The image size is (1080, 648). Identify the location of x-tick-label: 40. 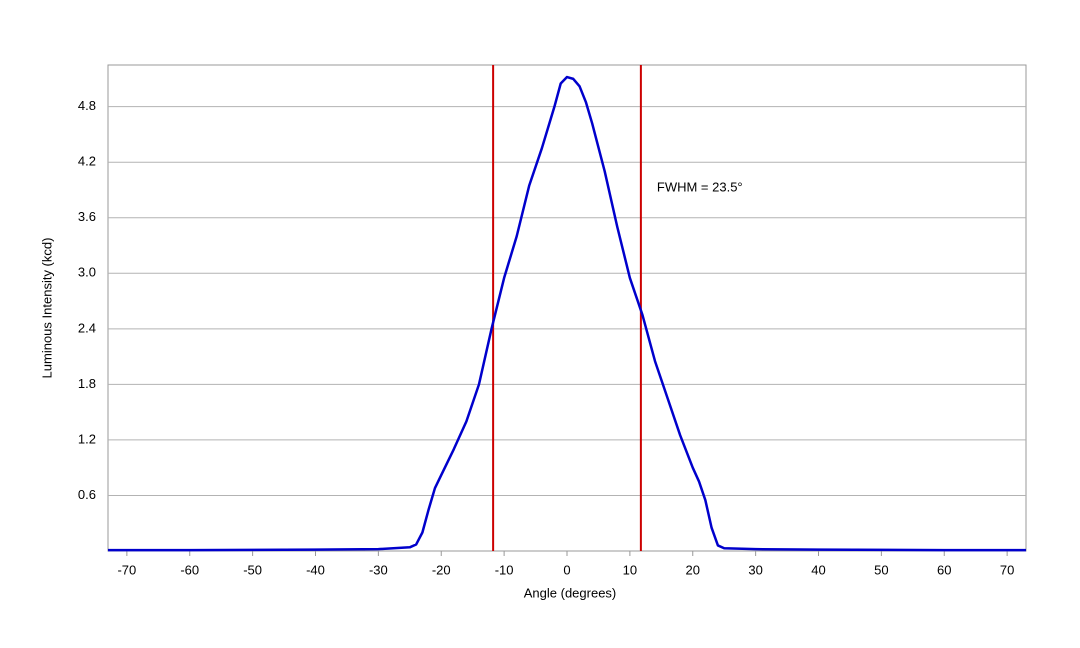
(818, 569).